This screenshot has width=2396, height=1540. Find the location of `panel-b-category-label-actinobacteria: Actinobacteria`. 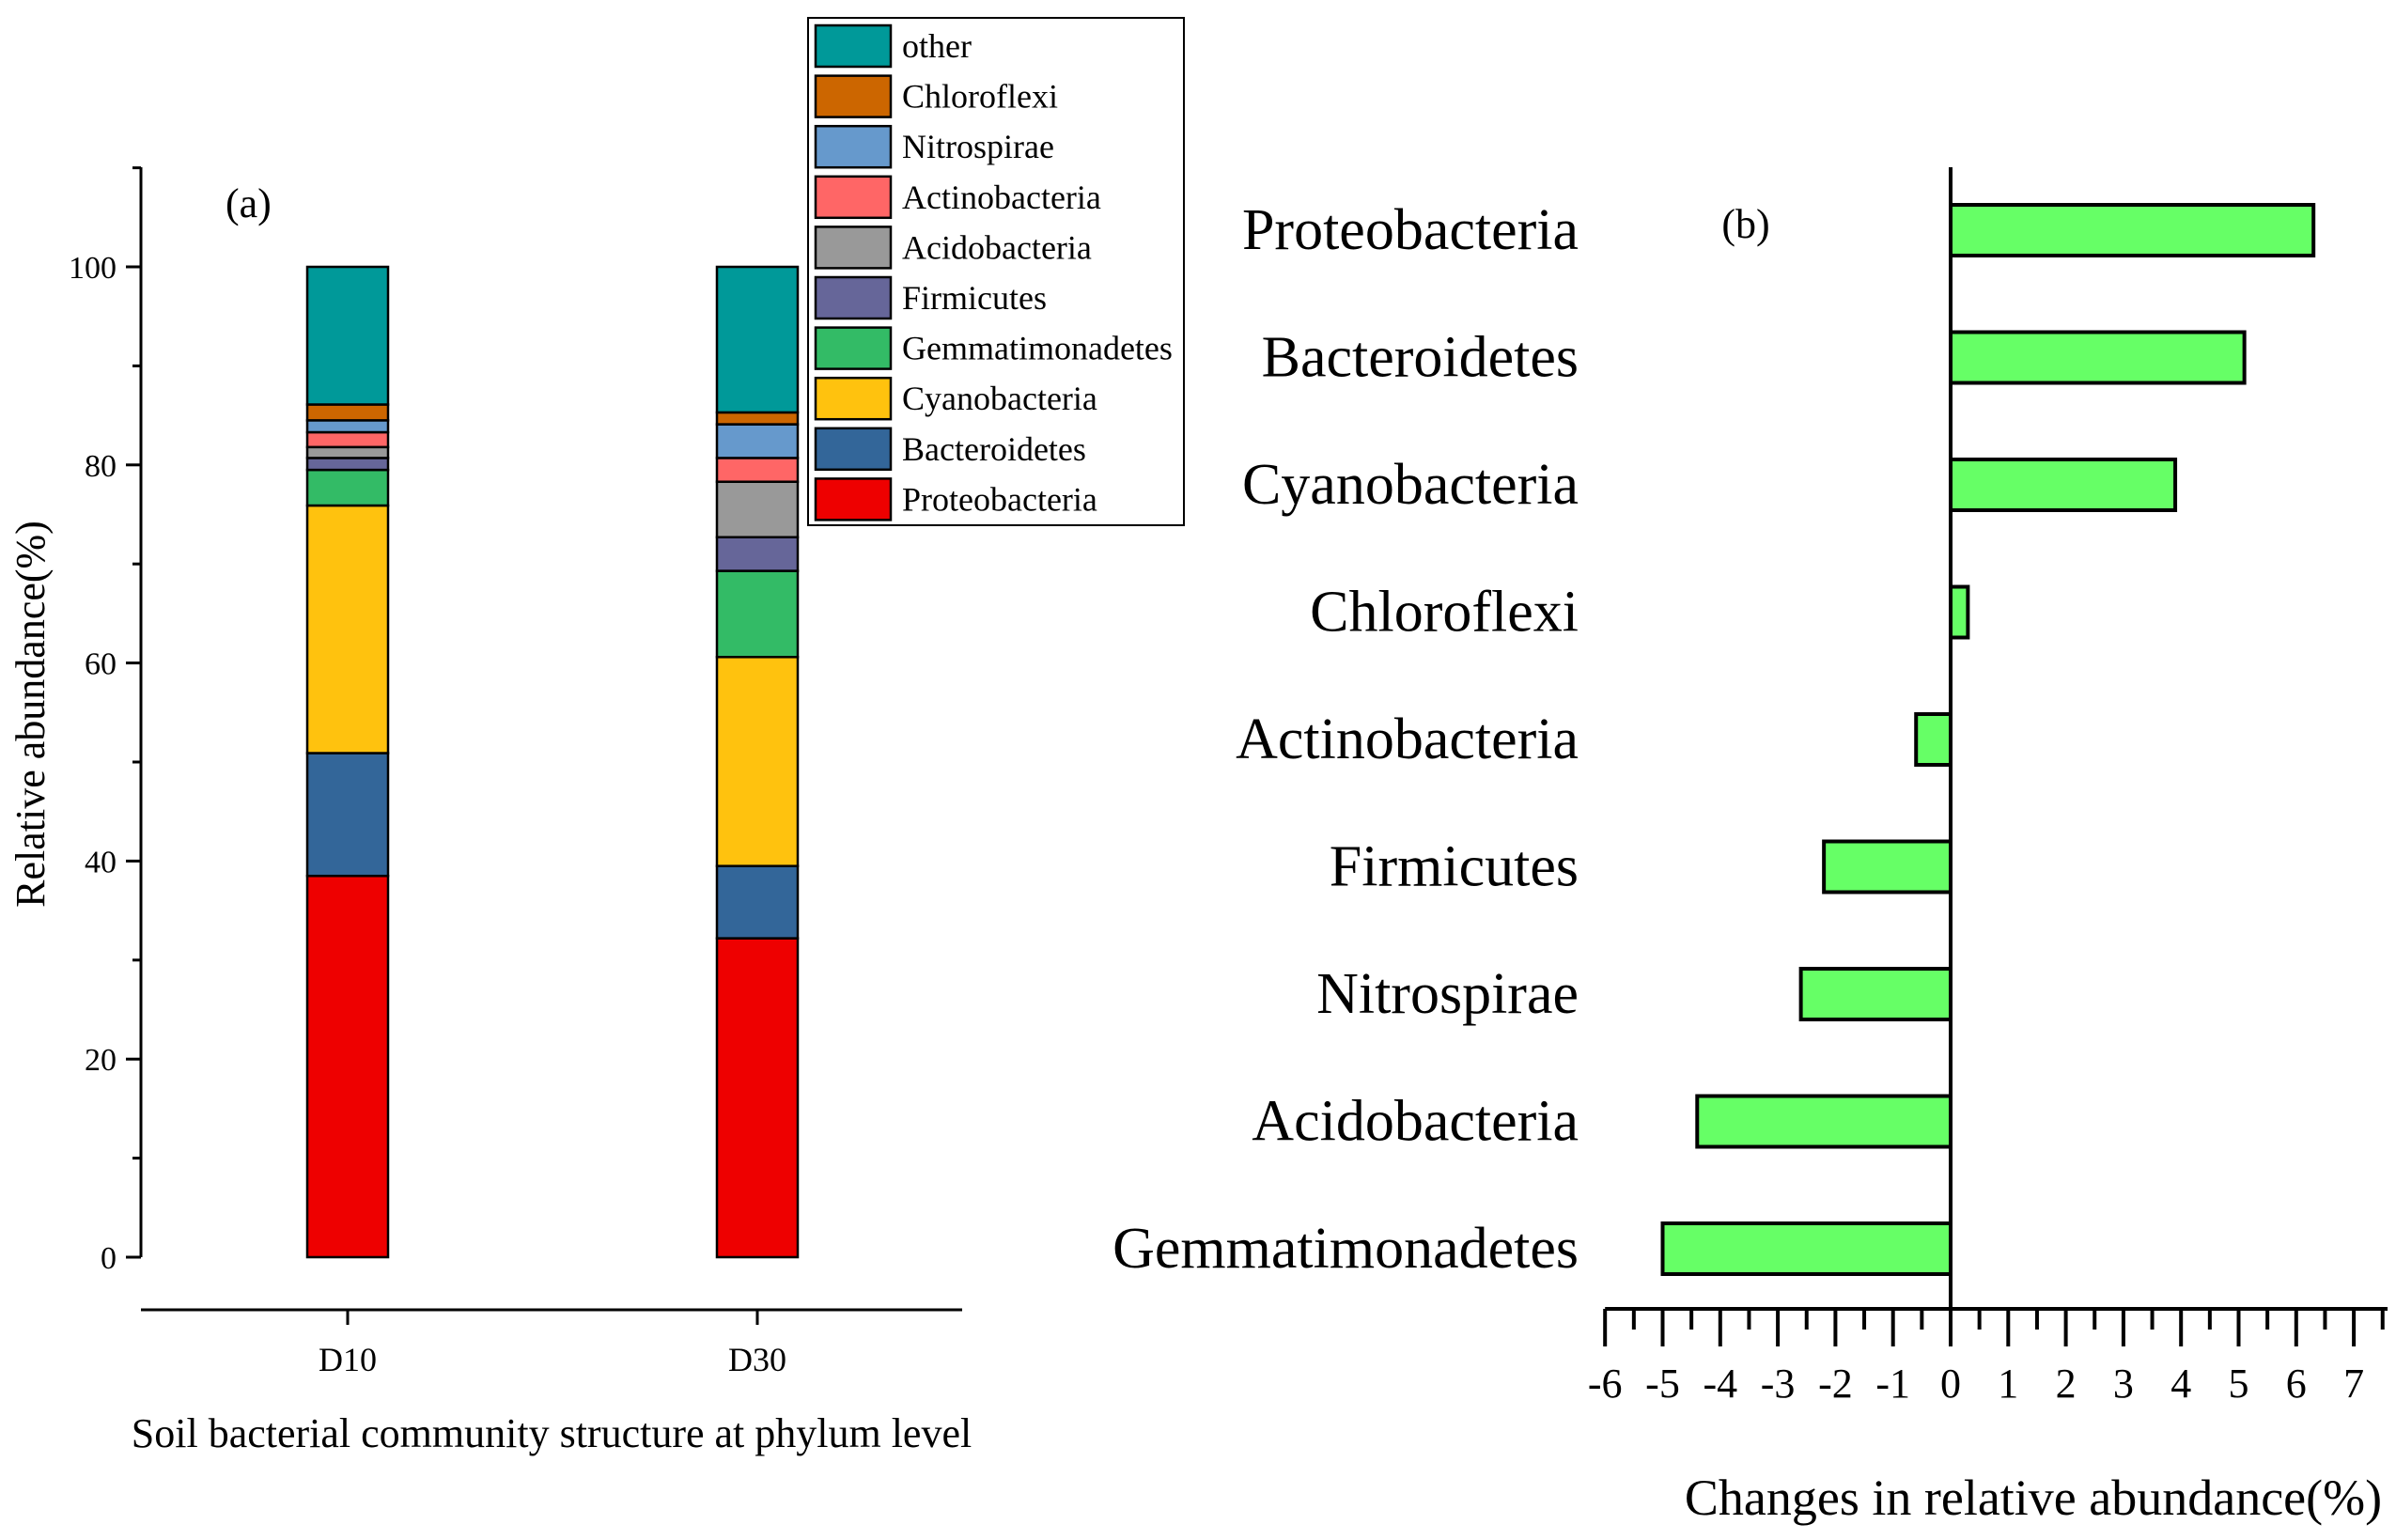

panel-b-category-label-actinobacteria: Actinobacteria is located at coordinates (1407, 739).